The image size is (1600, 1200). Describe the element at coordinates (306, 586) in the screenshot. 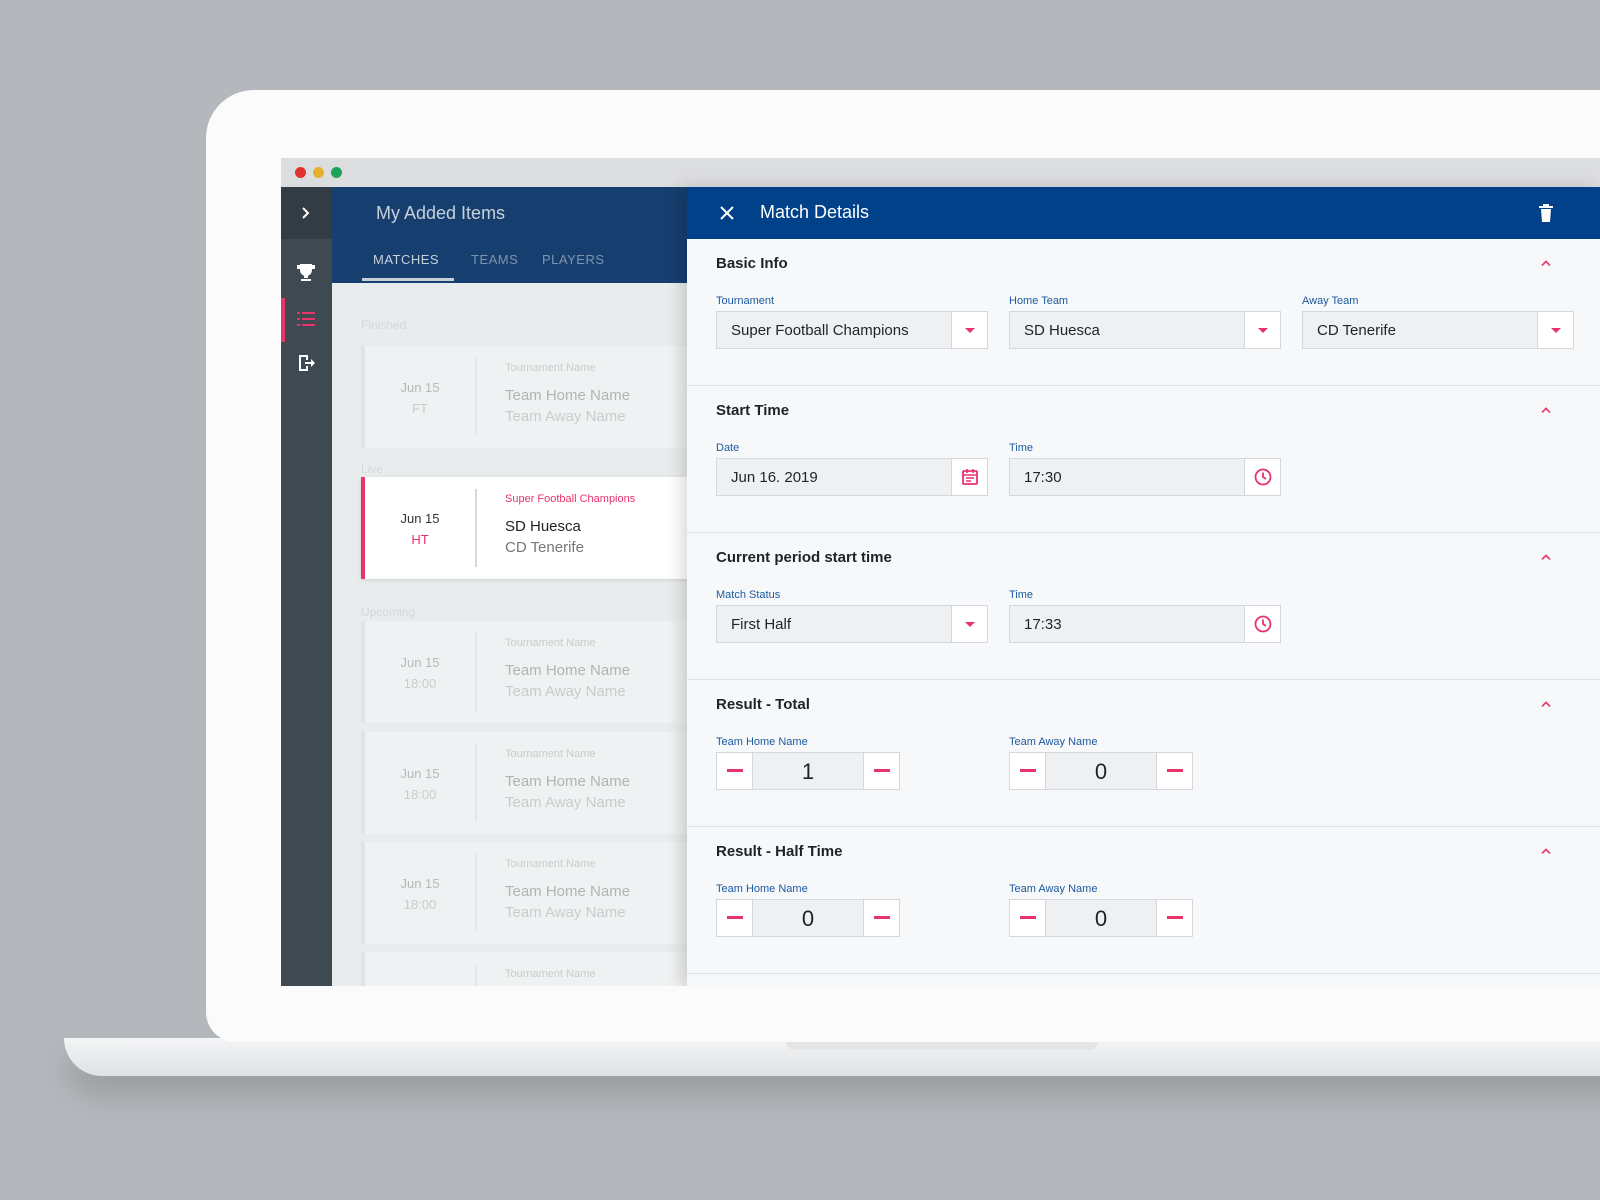

I see `sidebar` at that location.